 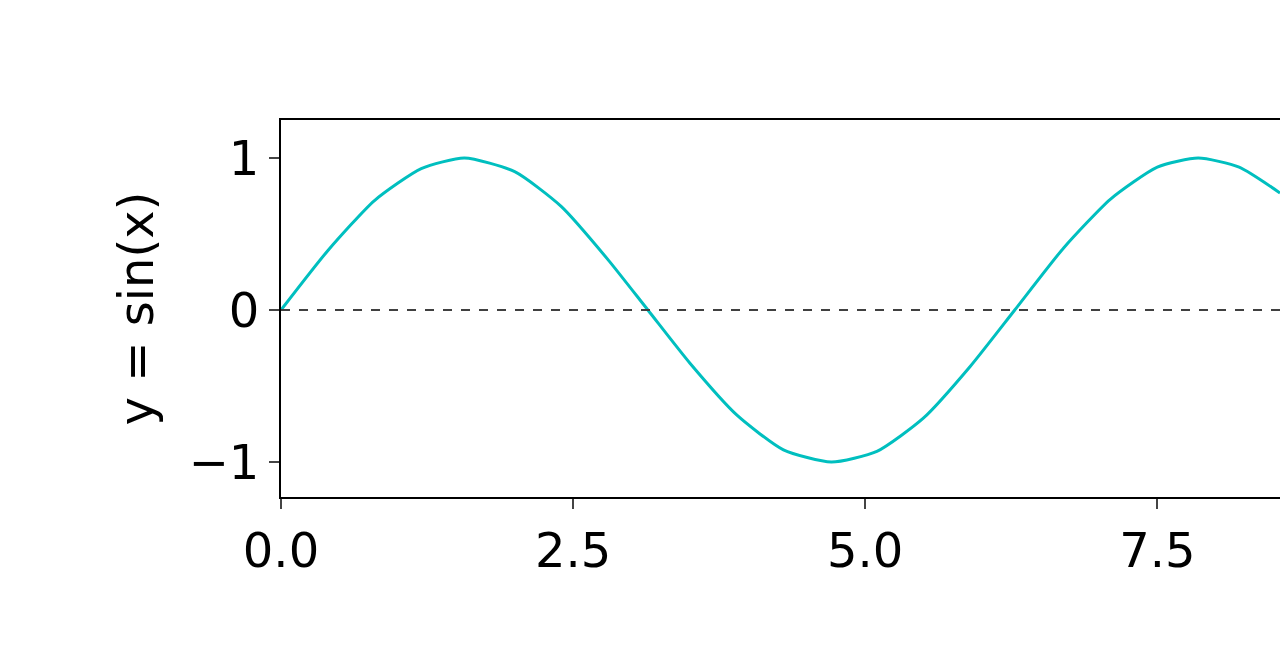 What do you see at coordinates (244, 309) in the screenshot?
I see `y-tick-label: 0` at bounding box center [244, 309].